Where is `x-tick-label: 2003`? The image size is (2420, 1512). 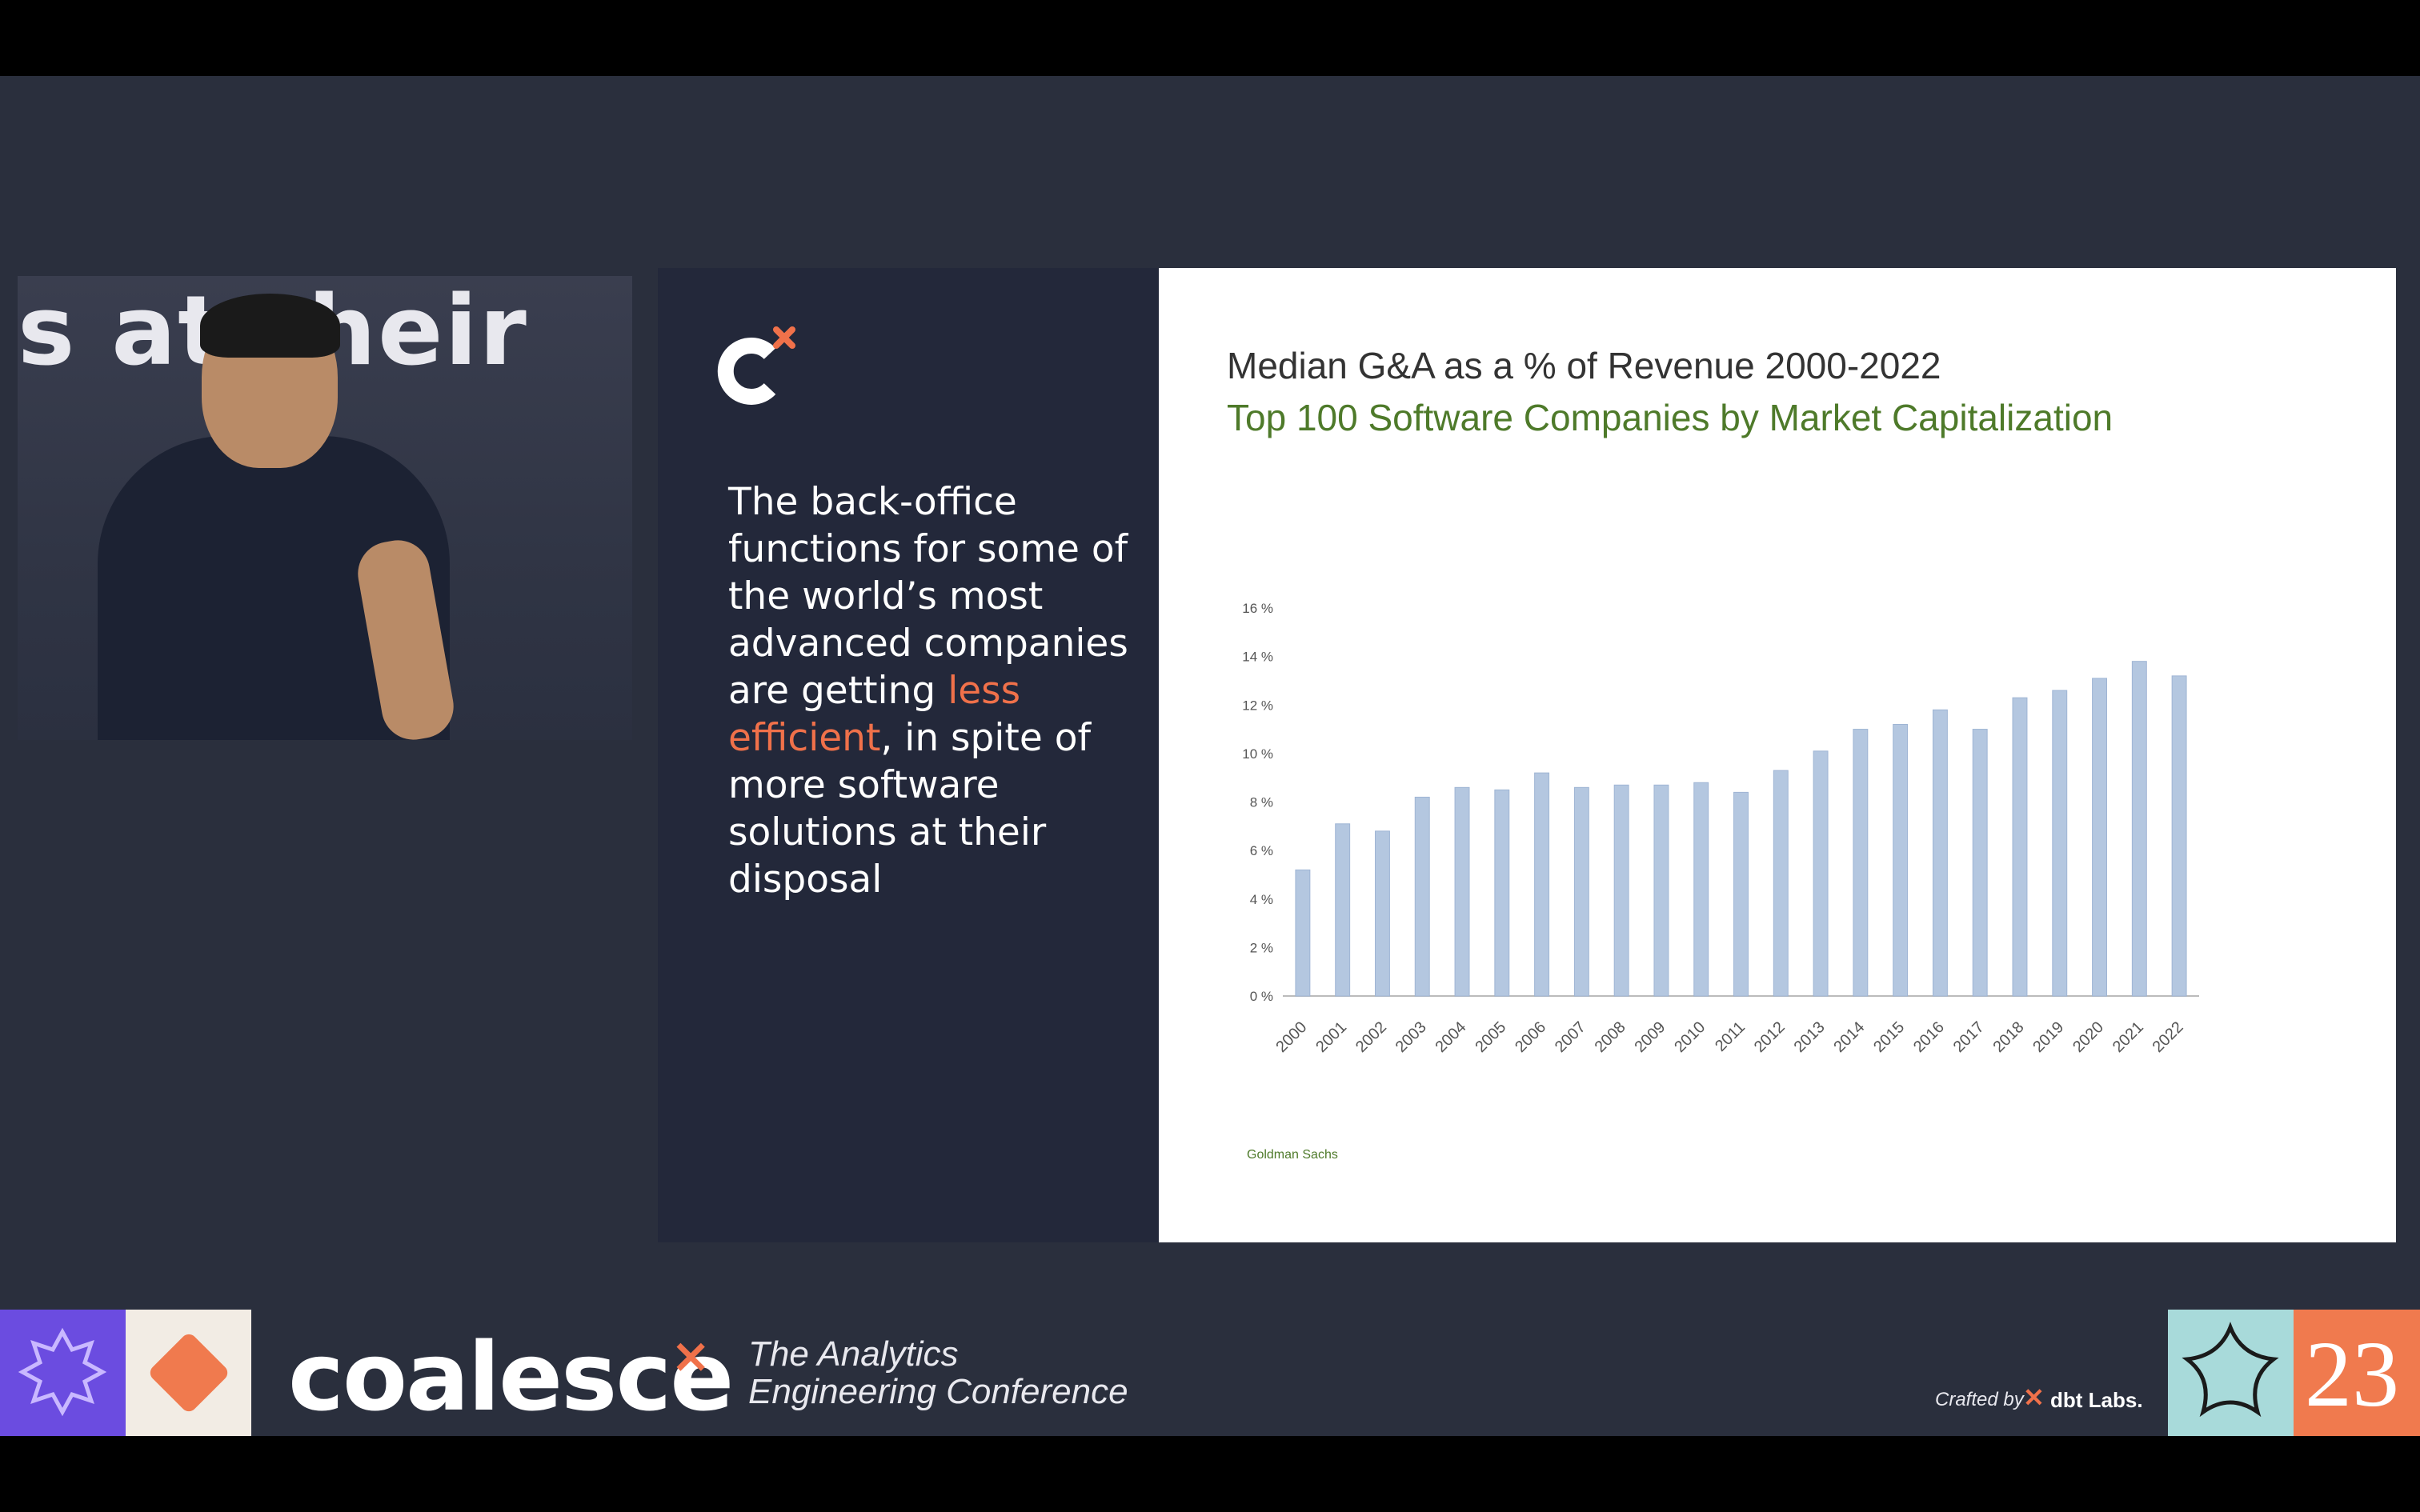 x-tick-label: 2003 is located at coordinates (1411, 1037).